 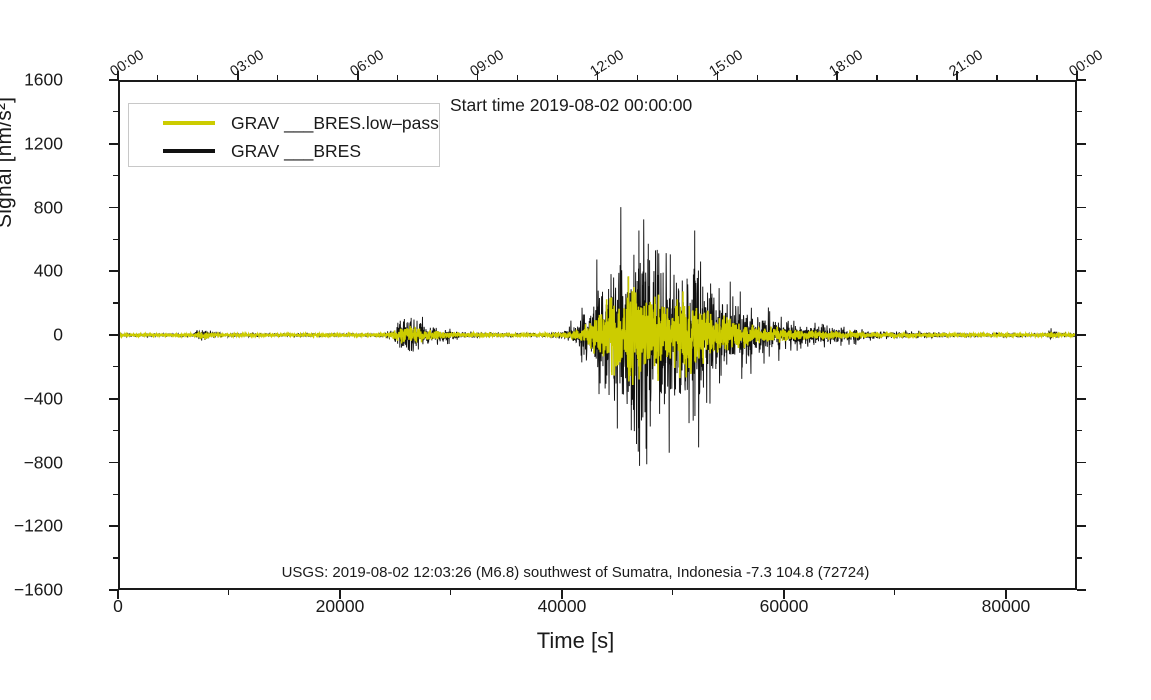 What do you see at coordinates (43, 143) in the screenshot?
I see `y-tick-label: 1200` at bounding box center [43, 143].